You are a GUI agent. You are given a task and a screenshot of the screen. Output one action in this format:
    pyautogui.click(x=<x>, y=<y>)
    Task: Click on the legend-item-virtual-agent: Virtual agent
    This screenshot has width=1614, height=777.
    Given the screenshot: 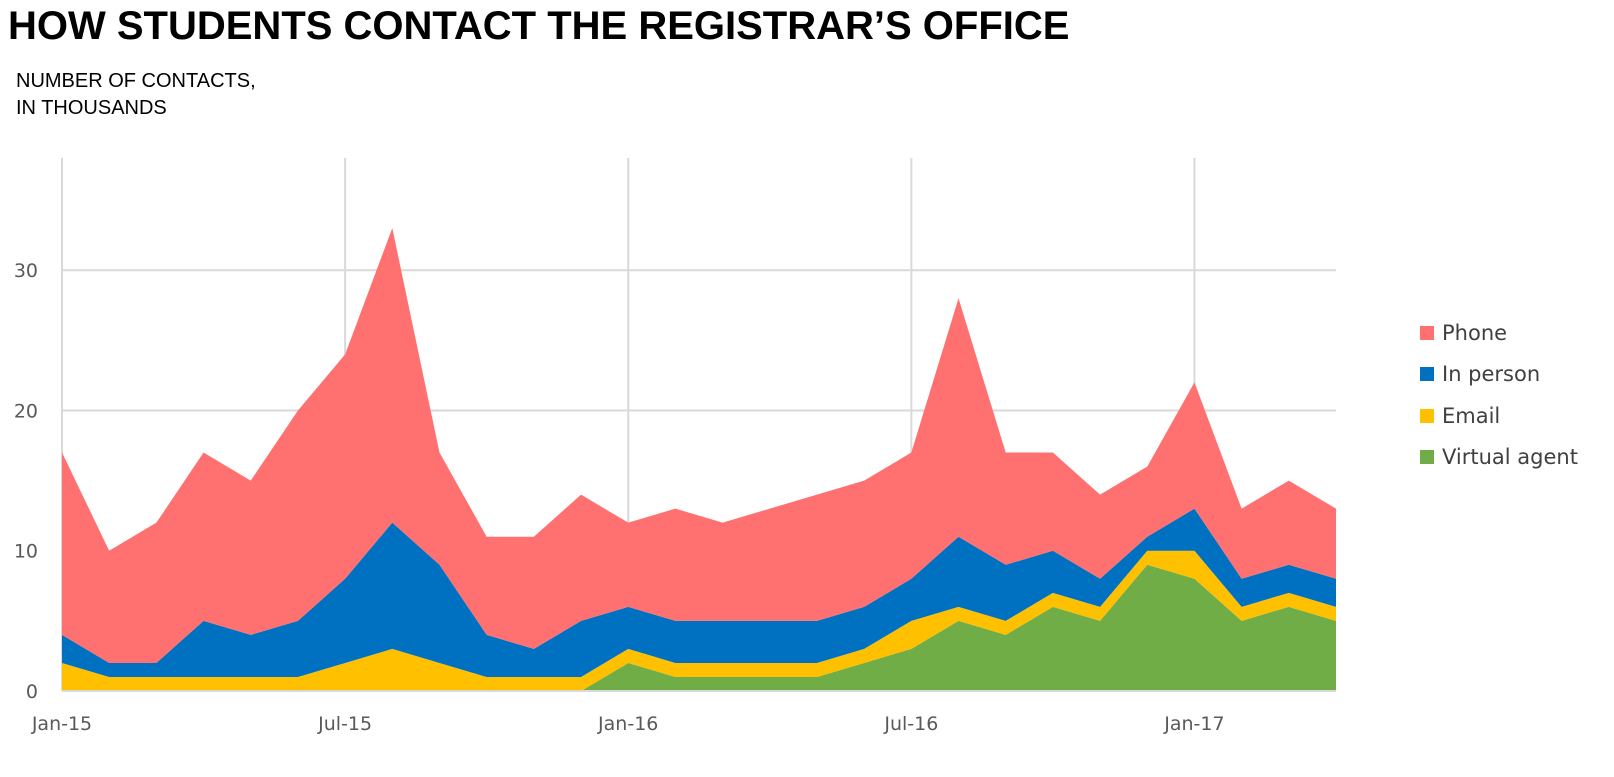 What is the action you would take?
    pyautogui.click(x=1499, y=458)
    